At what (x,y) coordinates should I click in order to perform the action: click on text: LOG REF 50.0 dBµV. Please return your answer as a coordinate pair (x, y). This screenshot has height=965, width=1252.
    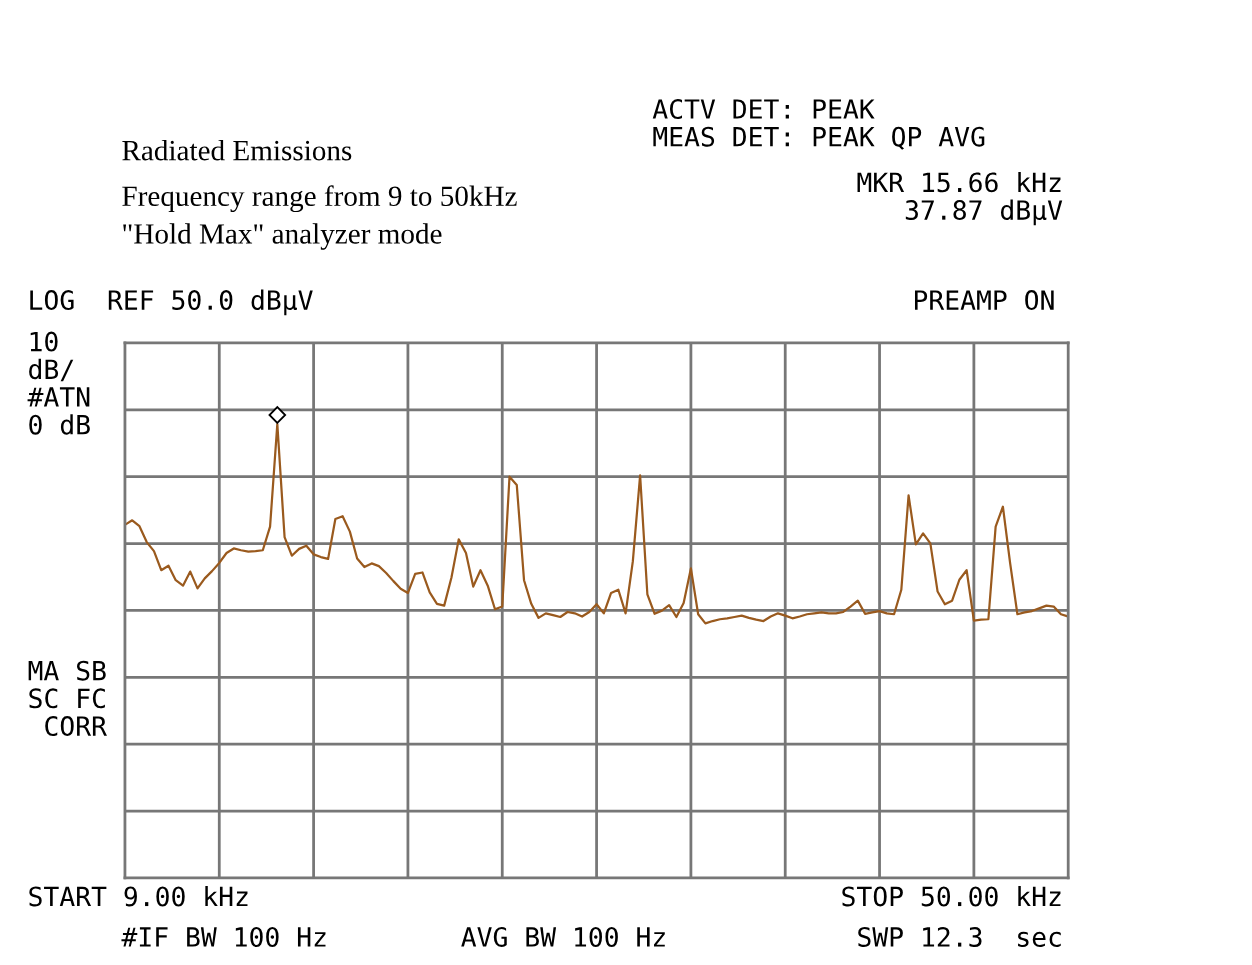
    Looking at the image, I should click on (171, 302).